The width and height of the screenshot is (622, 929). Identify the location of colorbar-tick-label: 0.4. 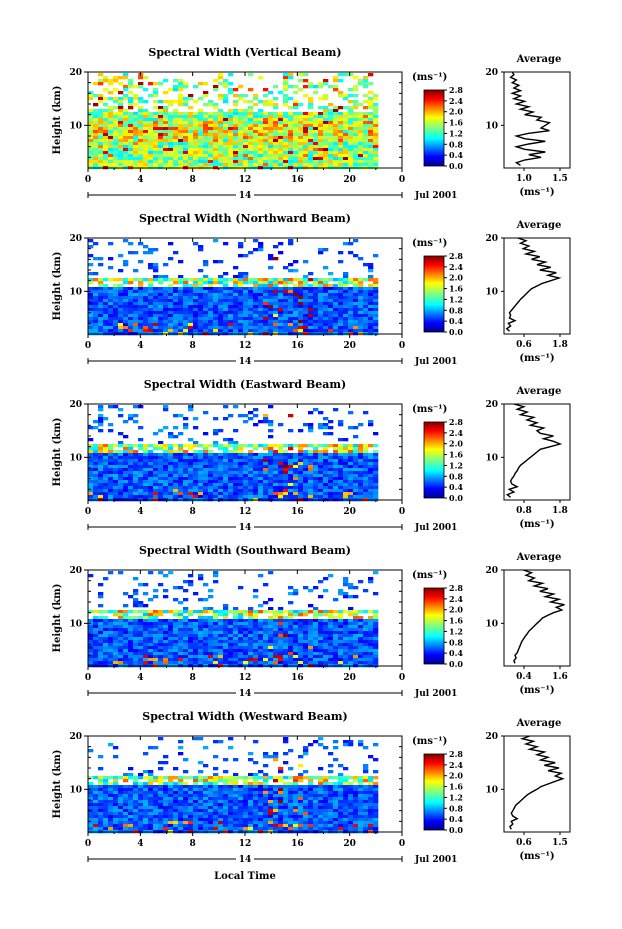
(456, 321).